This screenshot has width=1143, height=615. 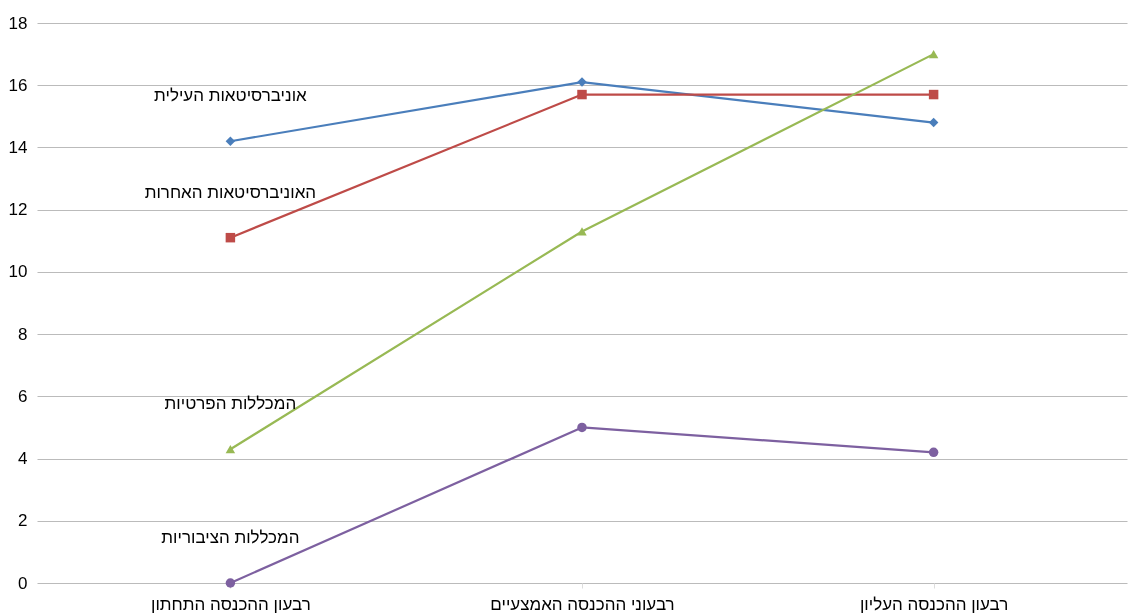 I want to click on series-label: האוניברסיטאות האחרות, so click(x=230, y=192).